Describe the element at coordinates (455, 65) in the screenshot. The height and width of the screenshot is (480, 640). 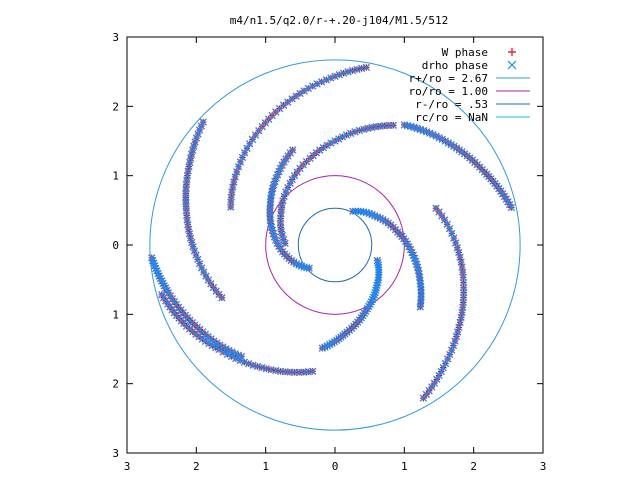
I see `legend-label: drho phase` at that location.